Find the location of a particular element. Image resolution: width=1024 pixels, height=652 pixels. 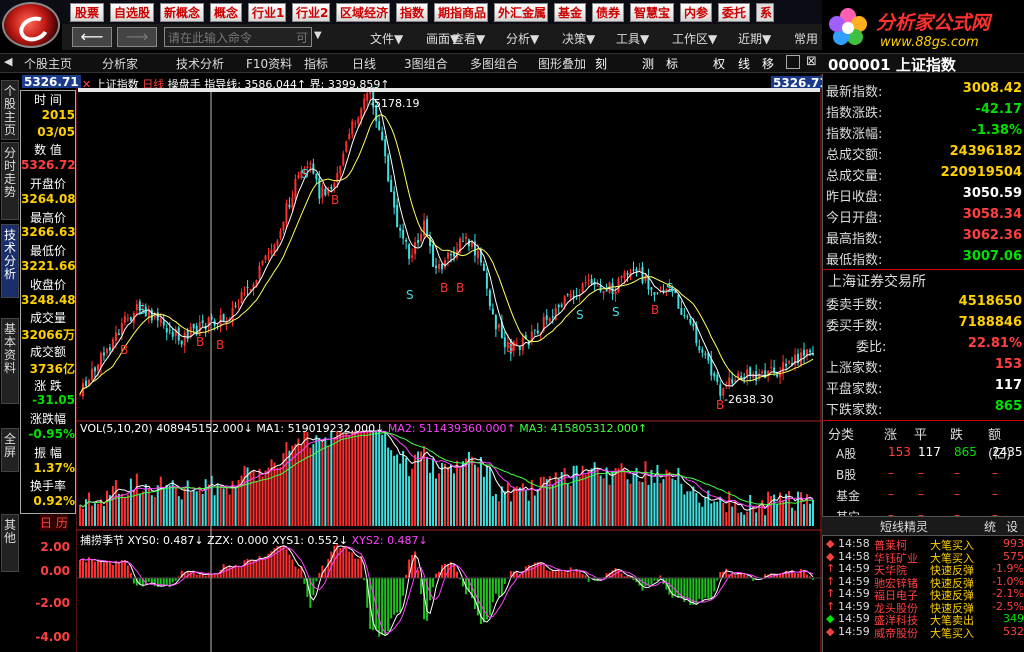

tab-3: F10资料 is located at coordinates (269, 64).